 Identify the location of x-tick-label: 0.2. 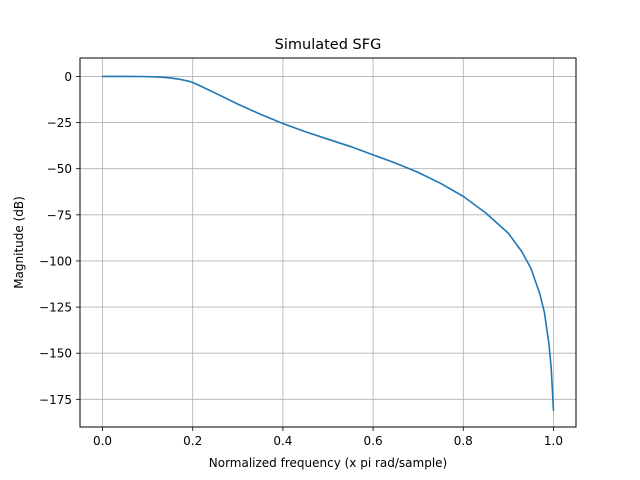
(192, 441).